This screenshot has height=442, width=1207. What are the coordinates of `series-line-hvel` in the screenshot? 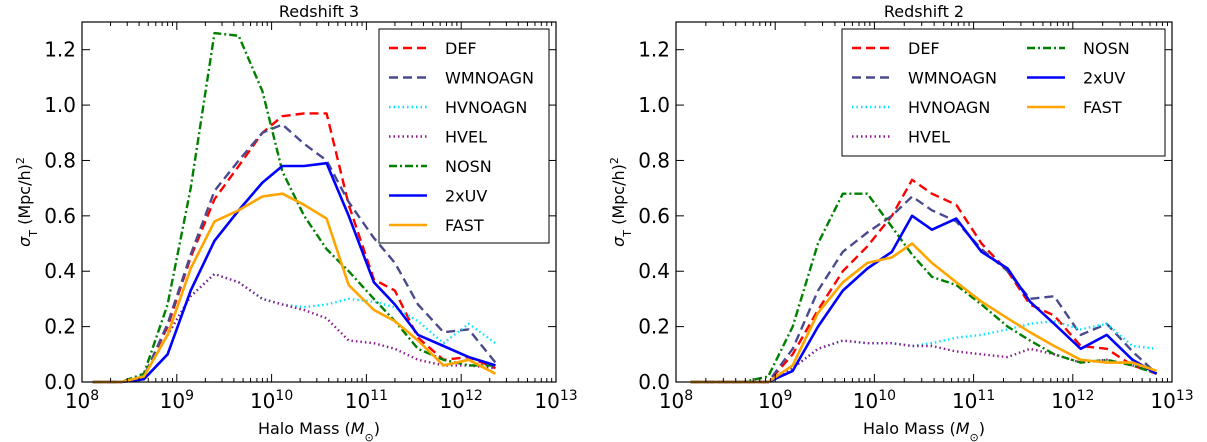 It's located at (294, 328).